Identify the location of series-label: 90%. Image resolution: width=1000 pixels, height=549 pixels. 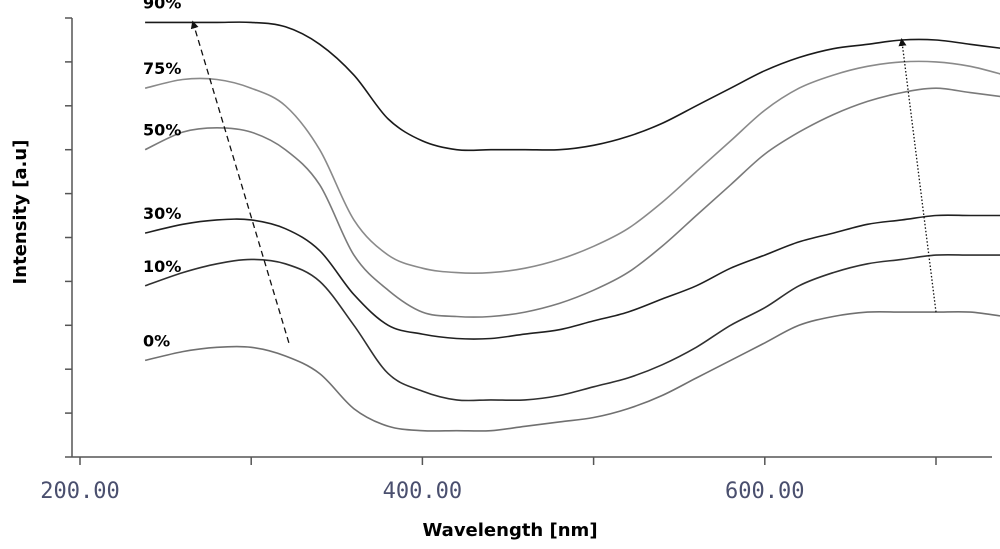
(162, 6).